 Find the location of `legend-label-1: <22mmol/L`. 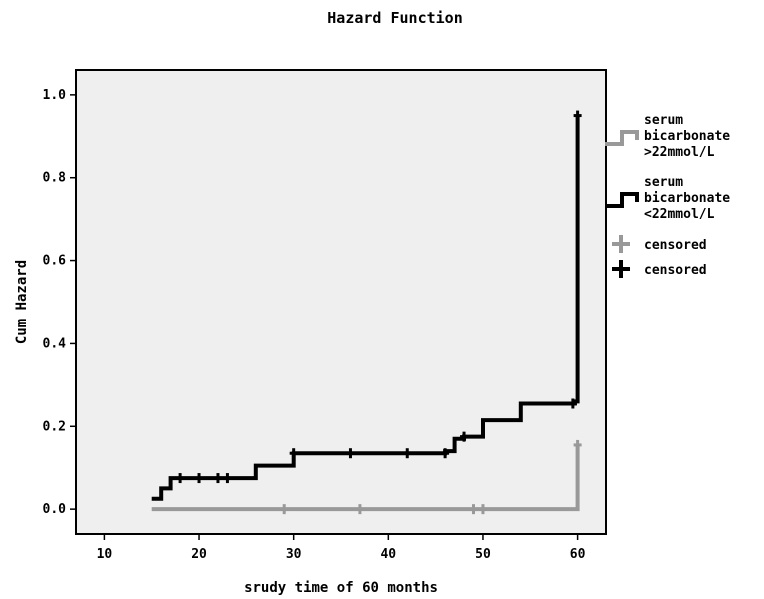

legend-label-1: <22mmol/L is located at coordinates (679, 214).